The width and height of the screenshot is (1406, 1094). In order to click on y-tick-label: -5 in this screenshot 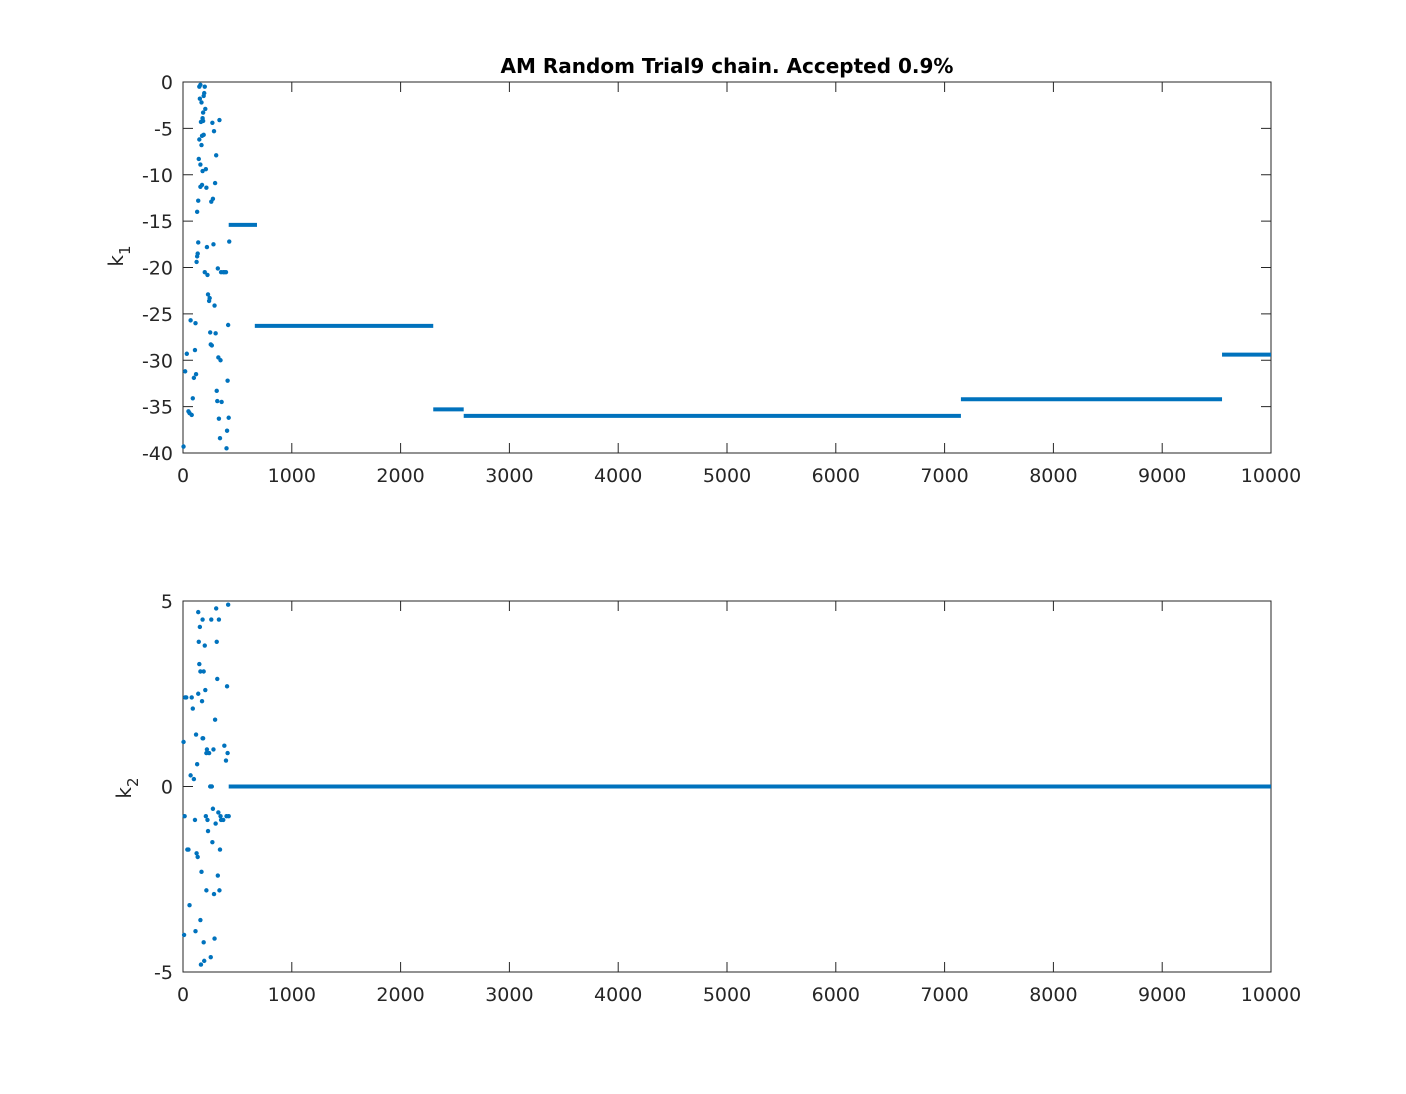, I will do `click(163, 973)`.